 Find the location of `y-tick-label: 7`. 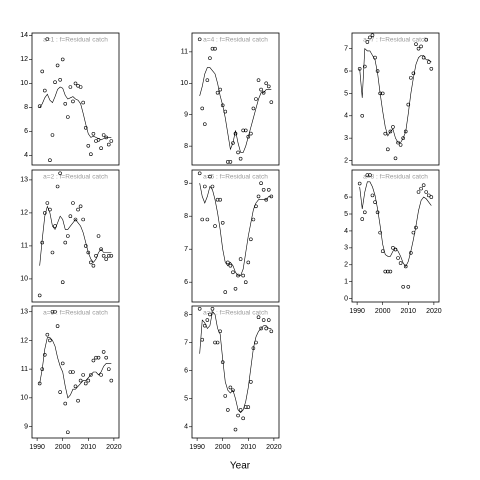

y-tick-label: 7 is located at coordinates (346, 49).